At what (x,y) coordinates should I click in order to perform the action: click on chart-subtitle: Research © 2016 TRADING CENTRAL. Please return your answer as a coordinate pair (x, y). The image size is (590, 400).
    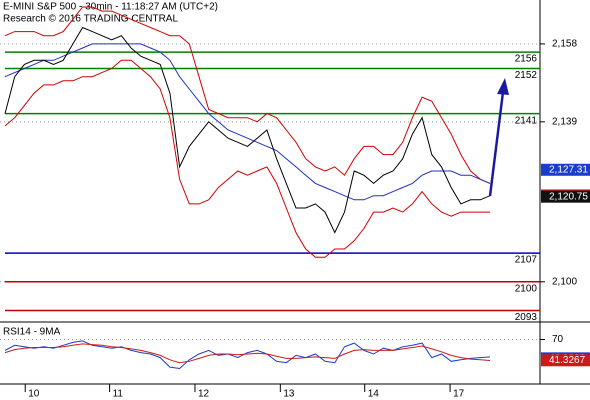
    Looking at the image, I should click on (90, 19).